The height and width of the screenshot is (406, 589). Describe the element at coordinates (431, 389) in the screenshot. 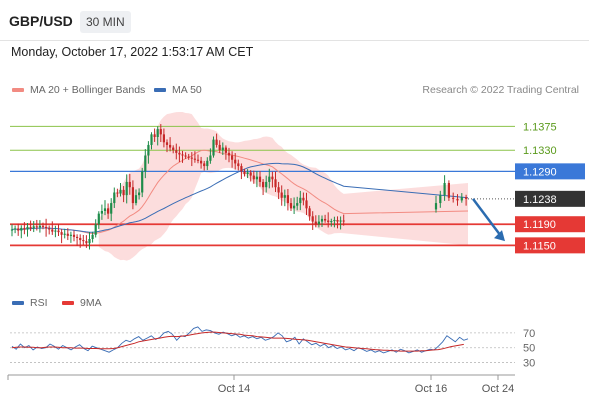

I see `x-tick-label: Oct 16` at that location.